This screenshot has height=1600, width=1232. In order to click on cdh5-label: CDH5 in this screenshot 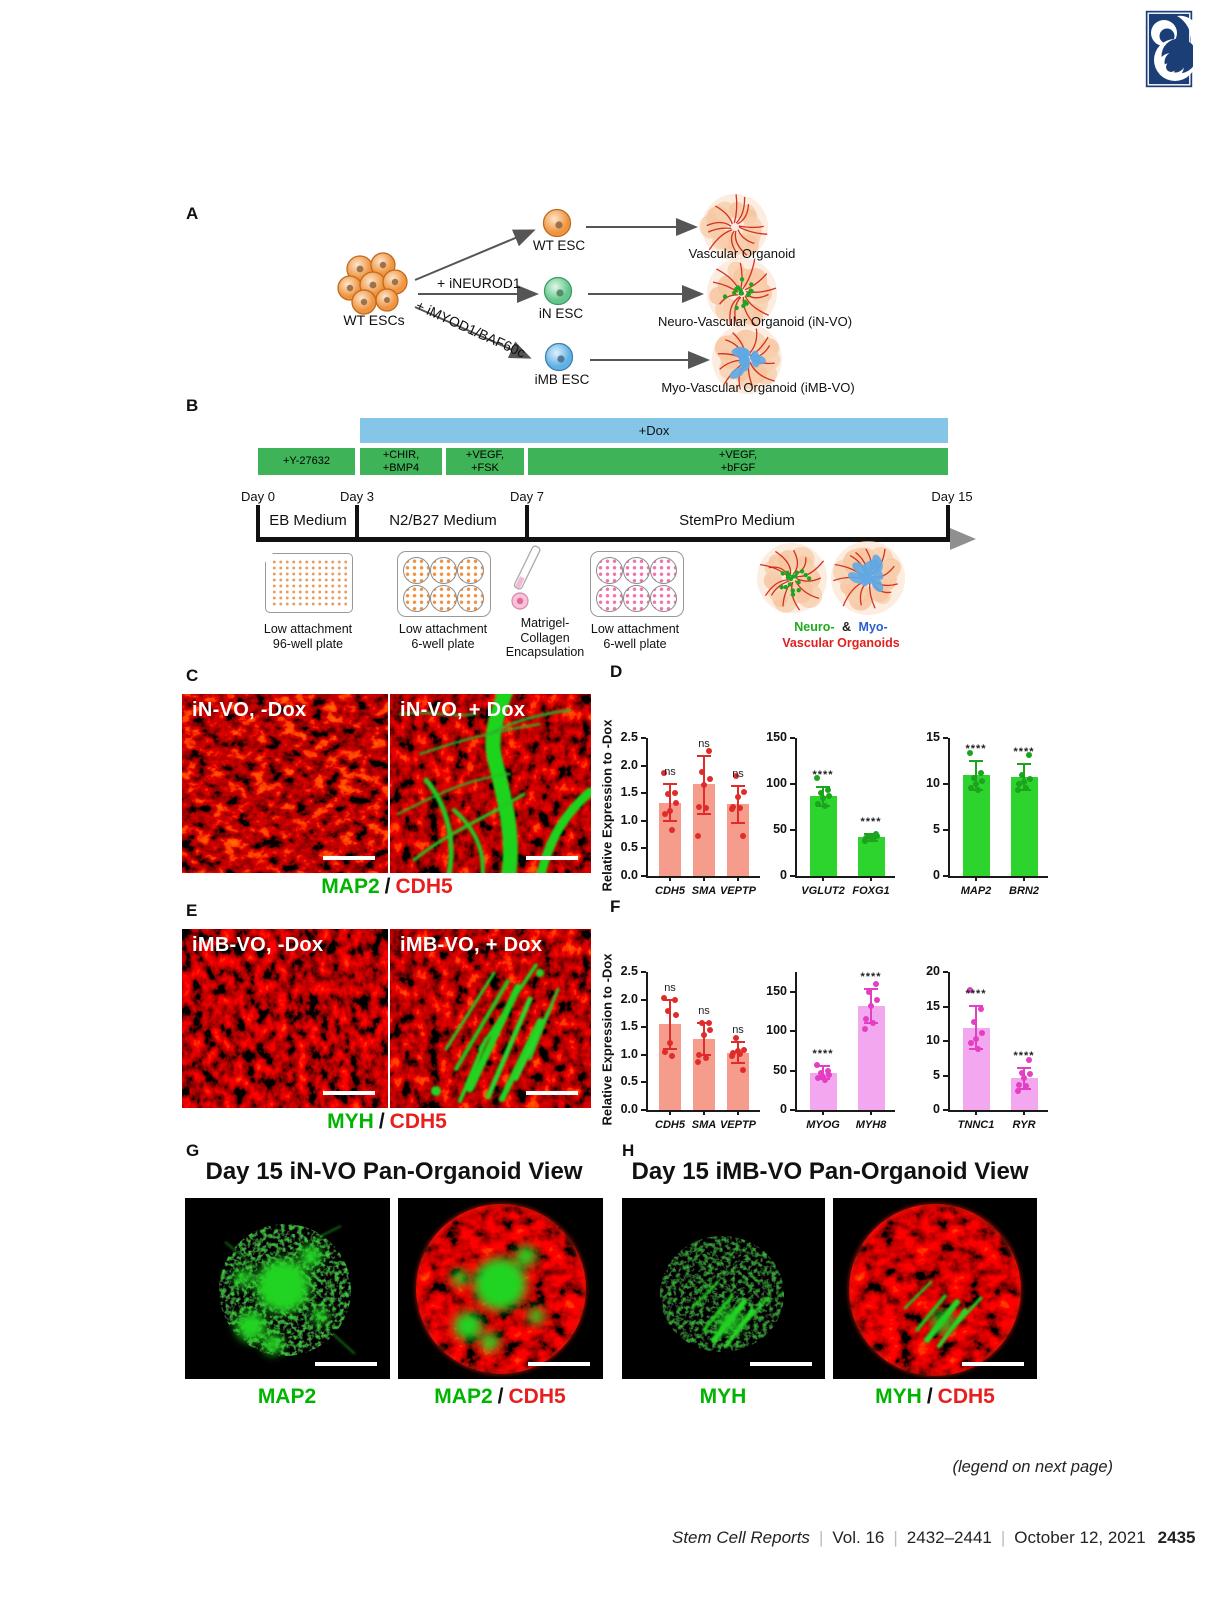, I will do `click(424, 886)`.